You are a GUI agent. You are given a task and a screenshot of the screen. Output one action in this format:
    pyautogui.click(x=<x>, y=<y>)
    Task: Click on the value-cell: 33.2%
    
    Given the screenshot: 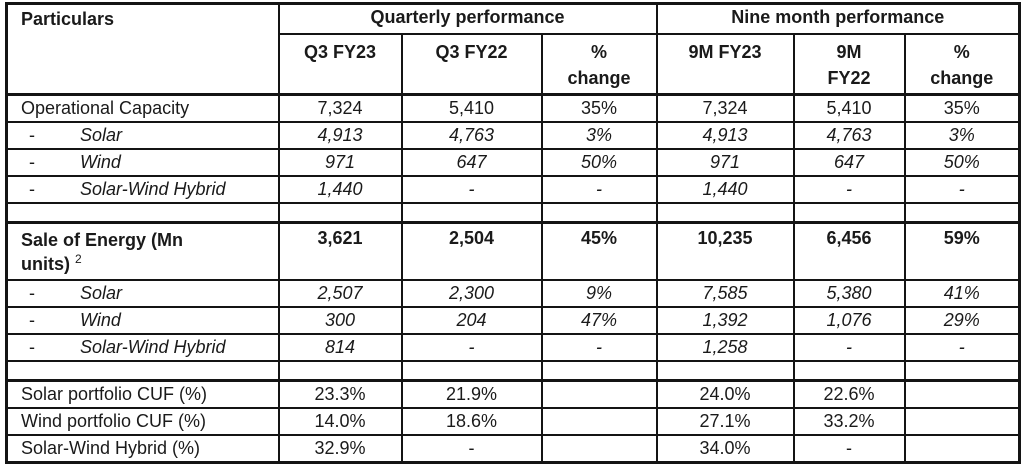 What is the action you would take?
    pyautogui.click(x=849, y=422)
    